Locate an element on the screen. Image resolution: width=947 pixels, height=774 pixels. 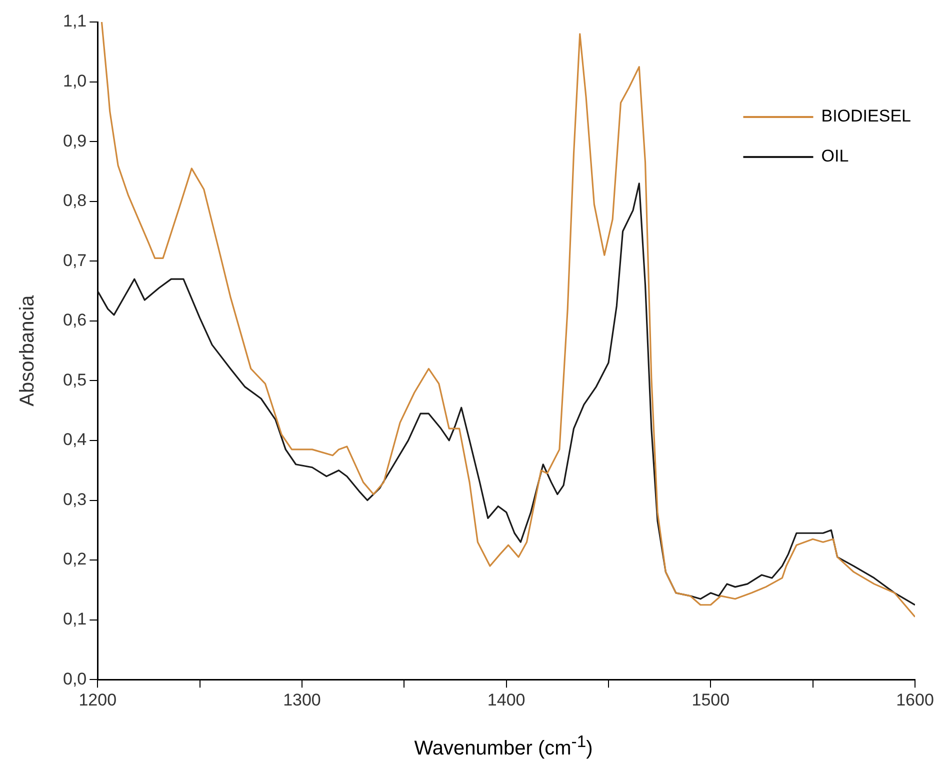
x-tick-label: 1400 is located at coordinates (506, 700).